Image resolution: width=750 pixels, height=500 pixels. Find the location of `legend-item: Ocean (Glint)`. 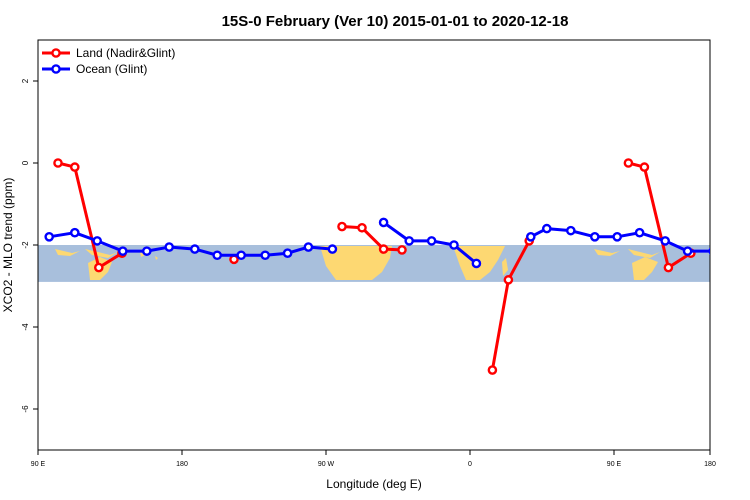

legend-item: Ocean (Glint) is located at coordinates (94, 69).